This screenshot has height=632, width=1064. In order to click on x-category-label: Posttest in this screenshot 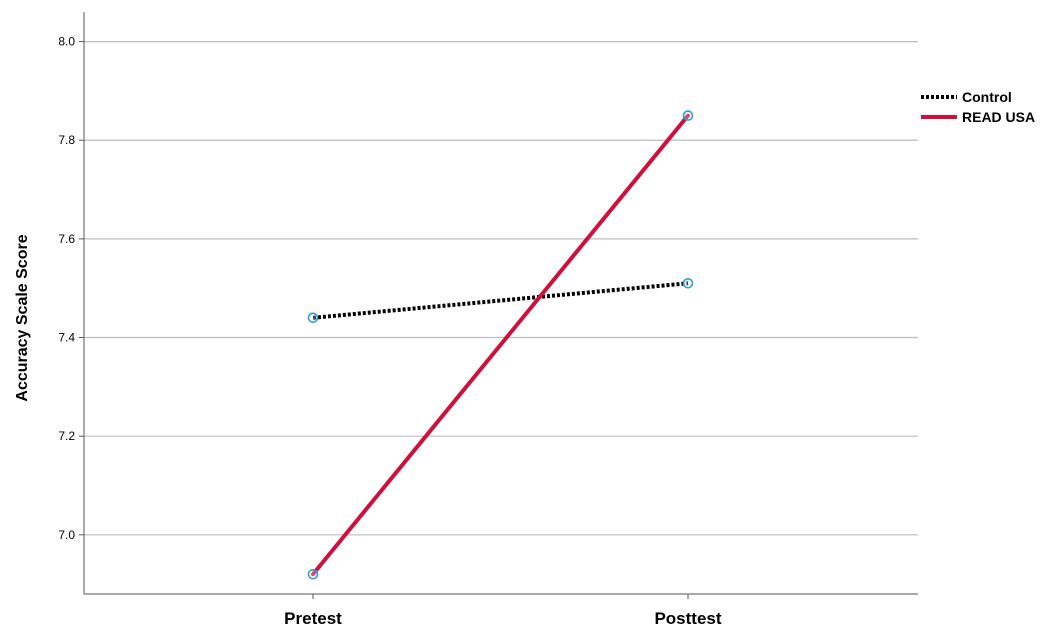, I will do `click(687, 618)`.